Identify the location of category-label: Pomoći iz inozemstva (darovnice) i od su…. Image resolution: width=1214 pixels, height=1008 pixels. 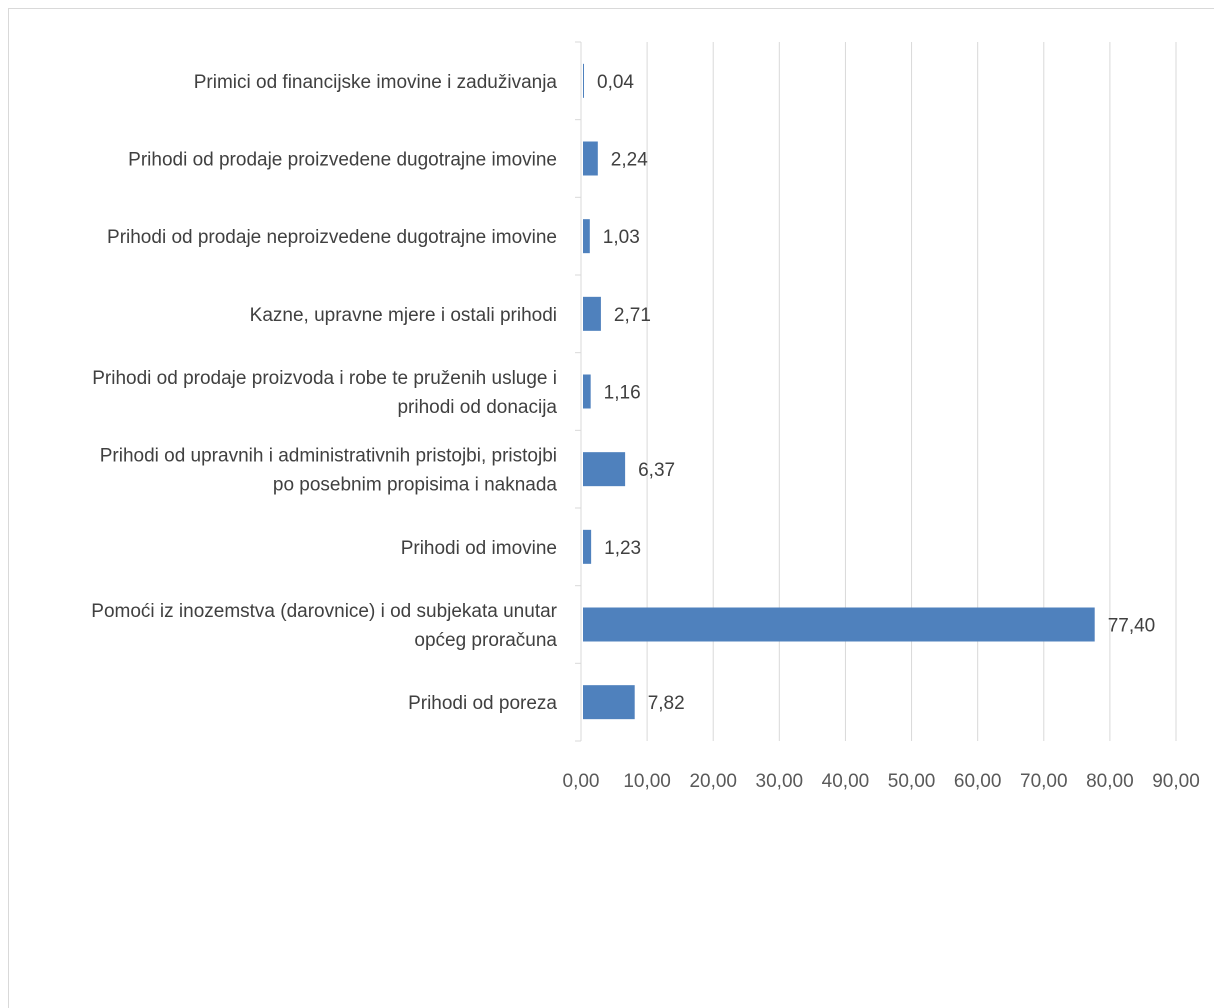
(324, 626).